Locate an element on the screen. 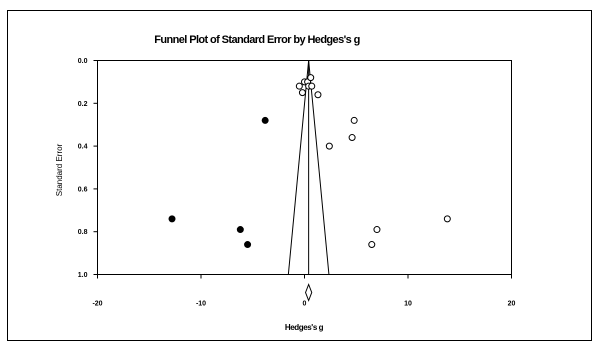  y-tick-label: 0.2 is located at coordinates (83, 104).